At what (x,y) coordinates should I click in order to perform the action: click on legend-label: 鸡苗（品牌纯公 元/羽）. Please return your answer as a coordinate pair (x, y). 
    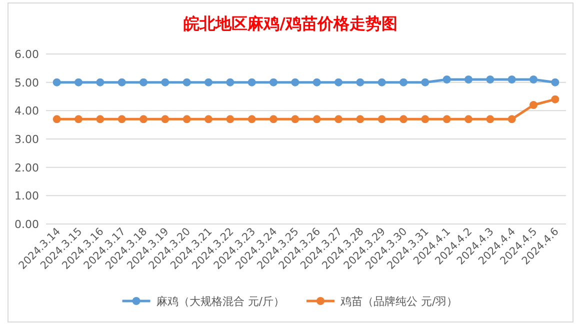
    Looking at the image, I should click on (399, 301).